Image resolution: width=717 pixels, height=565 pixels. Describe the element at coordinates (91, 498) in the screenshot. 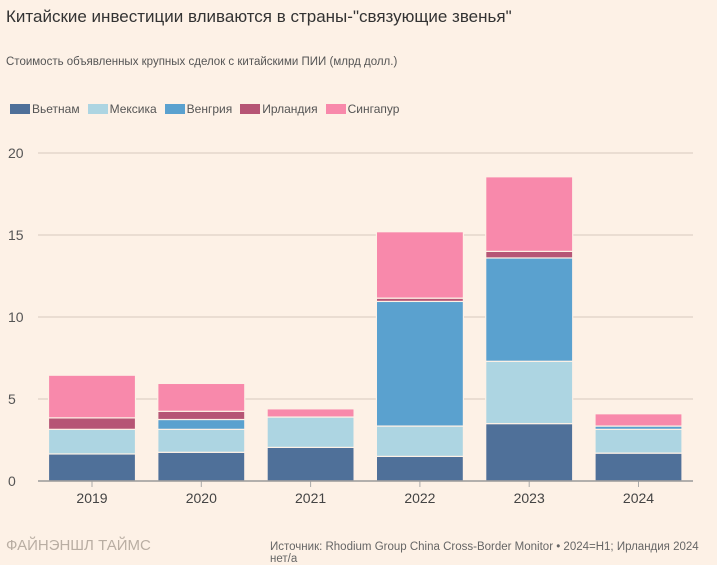

I see `x-tick-label: 2019` at that location.